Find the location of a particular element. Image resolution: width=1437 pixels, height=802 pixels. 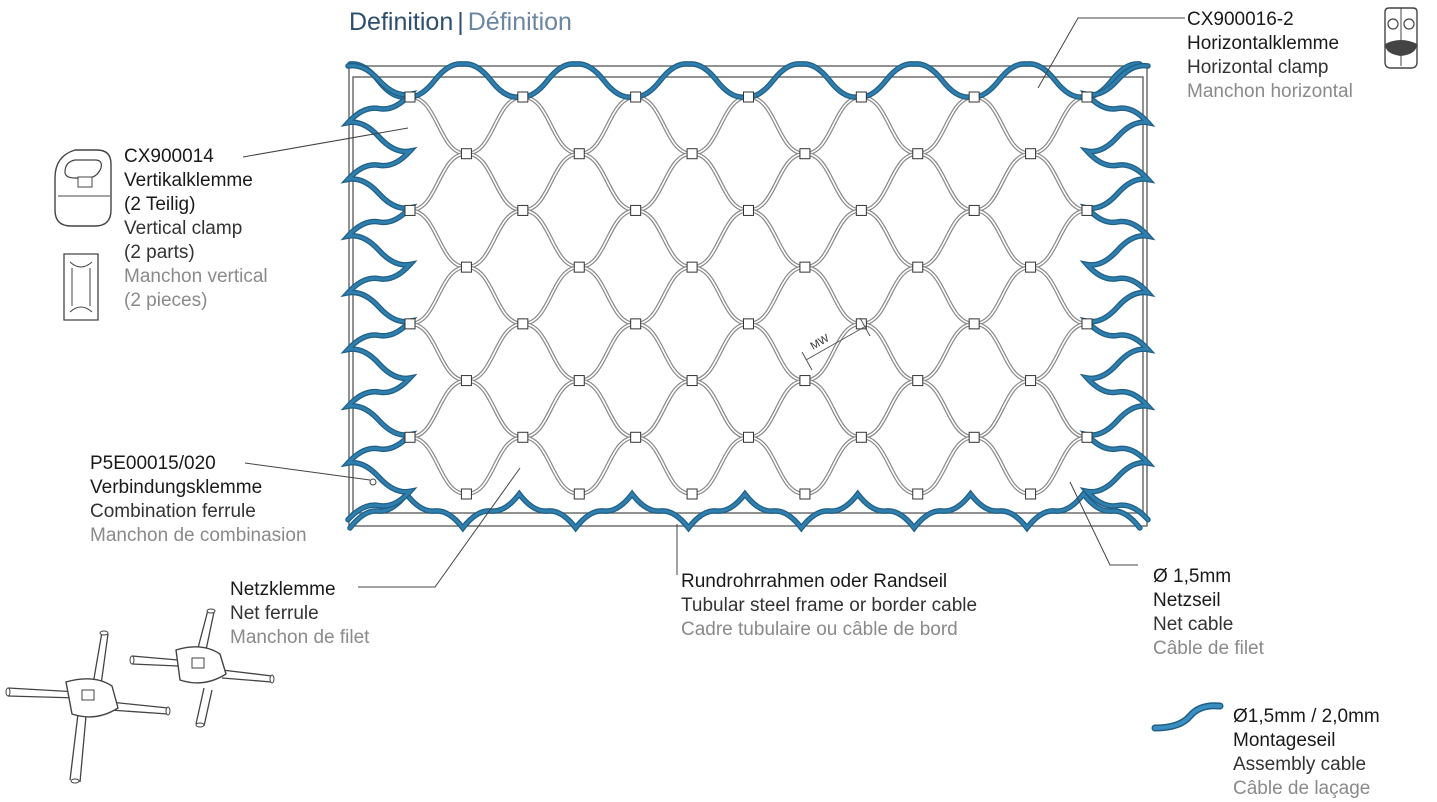

vertical-clamp-de: Vertikalklemme is located at coordinates (188, 180).